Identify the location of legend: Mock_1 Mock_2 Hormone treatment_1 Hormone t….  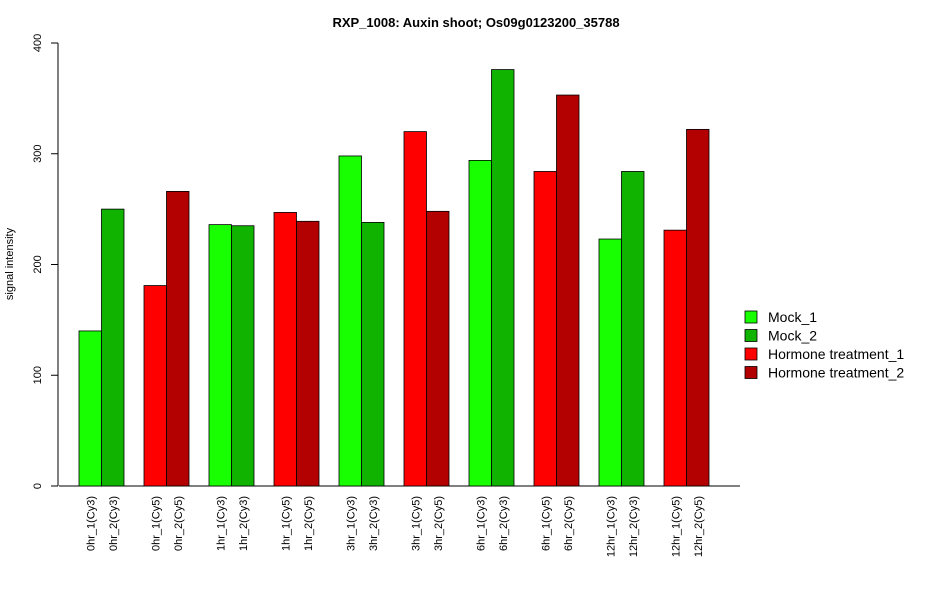
(824, 345).